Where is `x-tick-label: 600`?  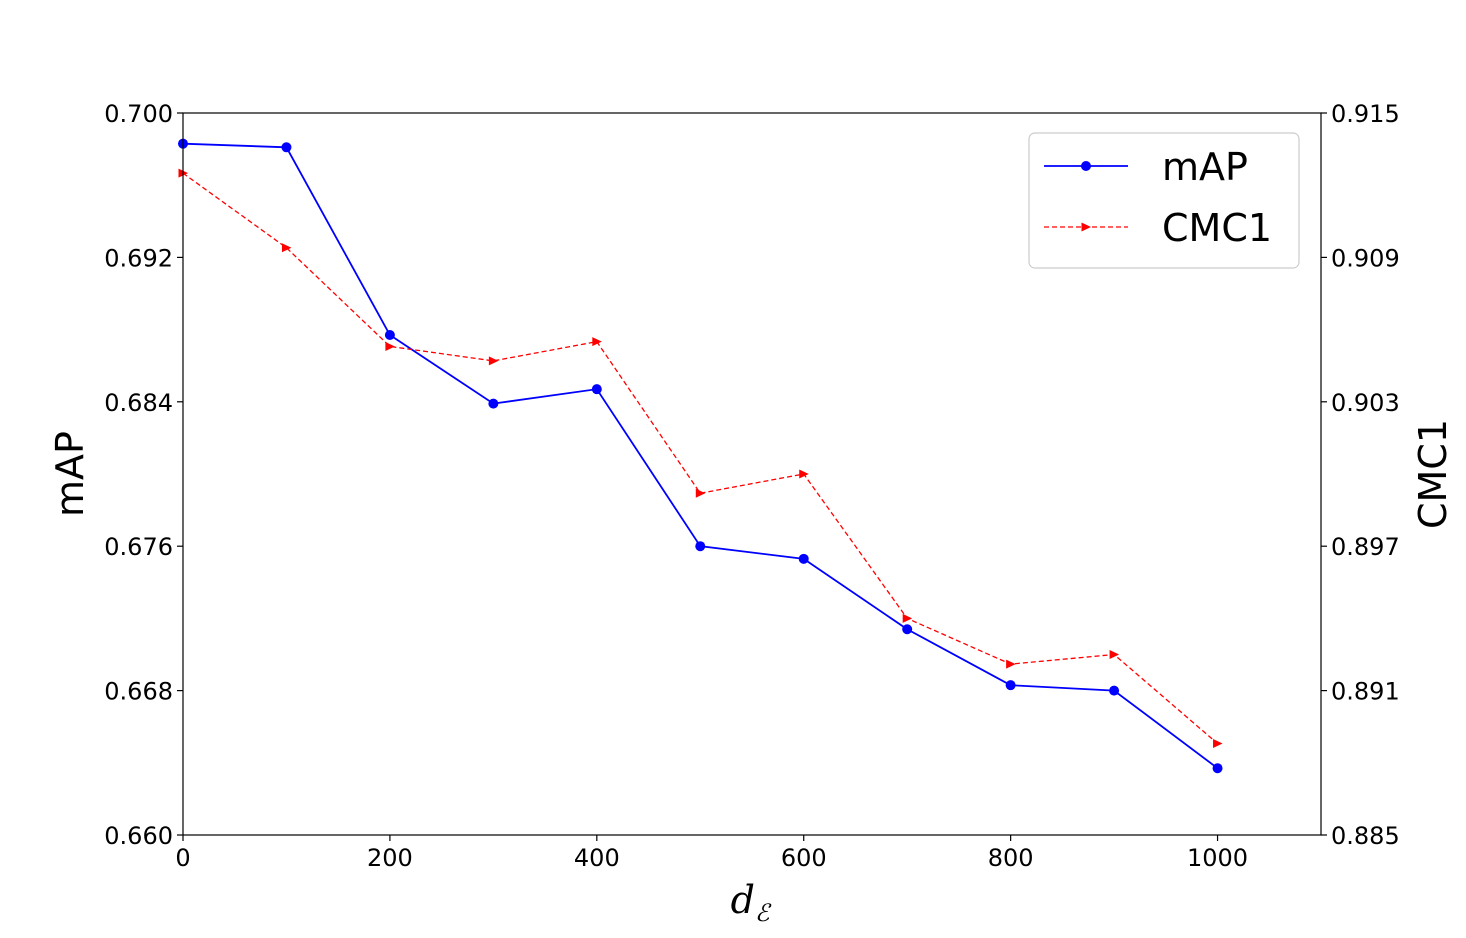 x-tick-label: 600 is located at coordinates (804, 858).